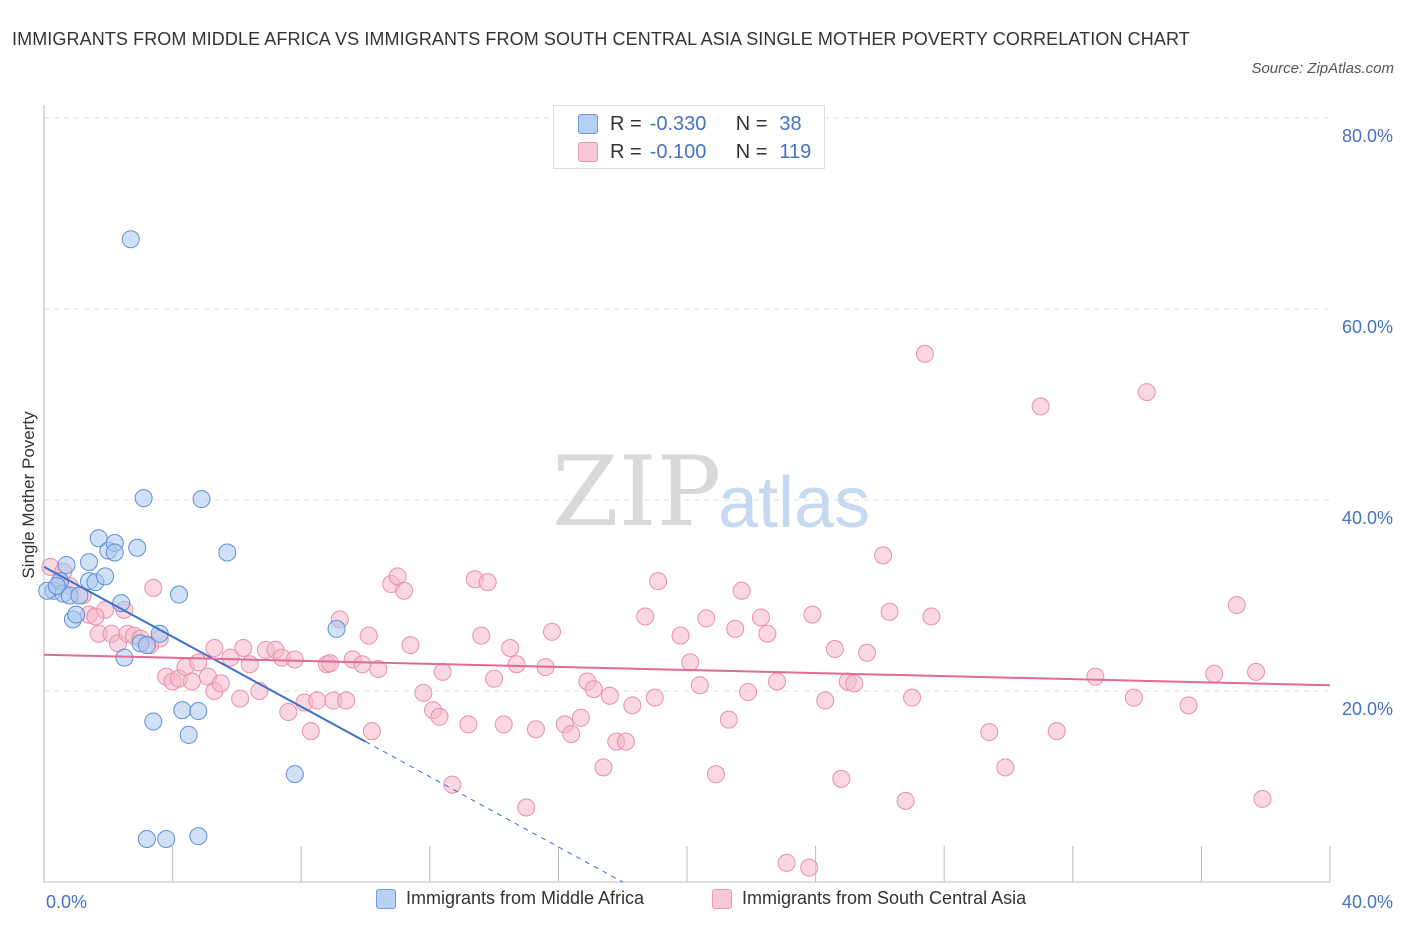  I want to click on bottom-legend-middle-africa: Immigrants from Middle Africa, so click(510, 898).